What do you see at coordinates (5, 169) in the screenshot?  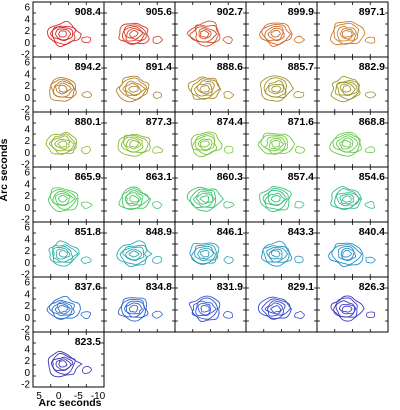 I see `y-axis-label: Arc seconds` at bounding box center [5, 169].